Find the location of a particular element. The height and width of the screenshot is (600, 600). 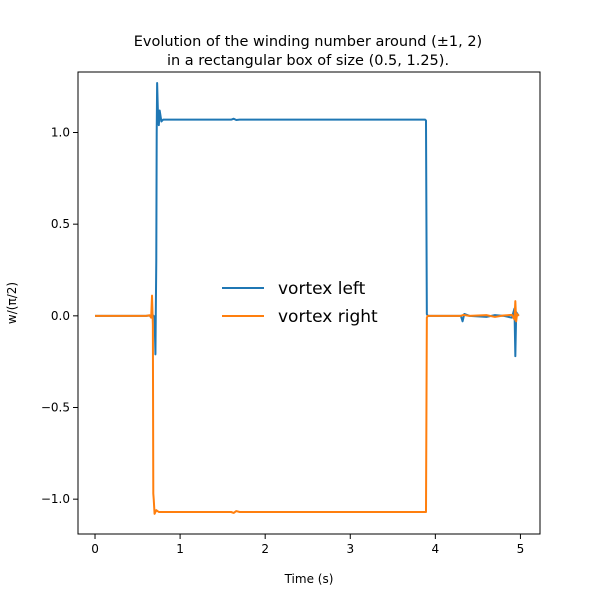

x-tick-label: 4 is located at coordinates (436, 549).